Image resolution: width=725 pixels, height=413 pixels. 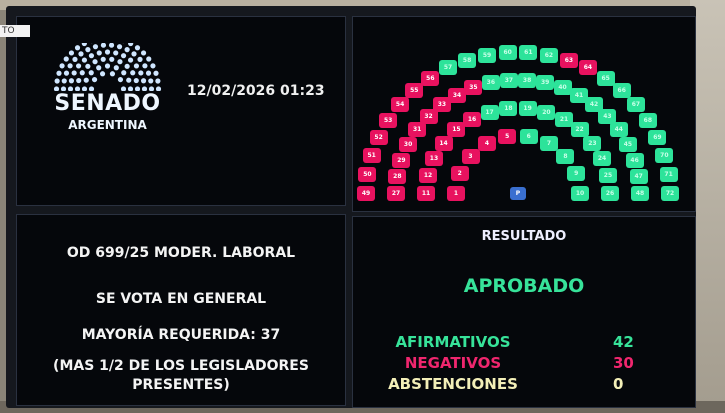 What do you see at coordinates (487, 144) in the screenshot?
I see `seat-4: 4` at bounding box center [487, 144].